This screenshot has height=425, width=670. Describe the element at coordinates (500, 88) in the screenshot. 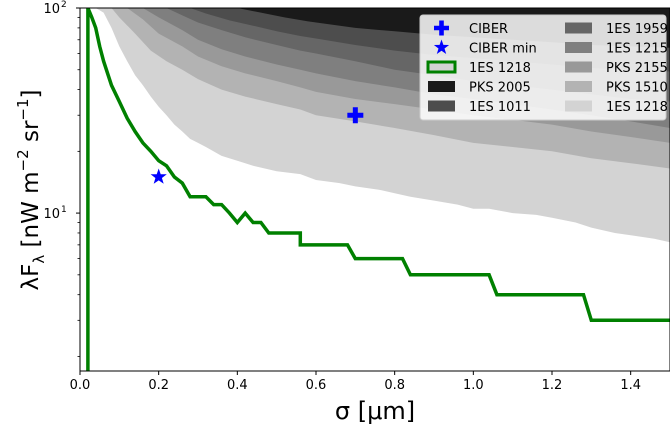

I see `legend-label: PKS 2005` at that location.